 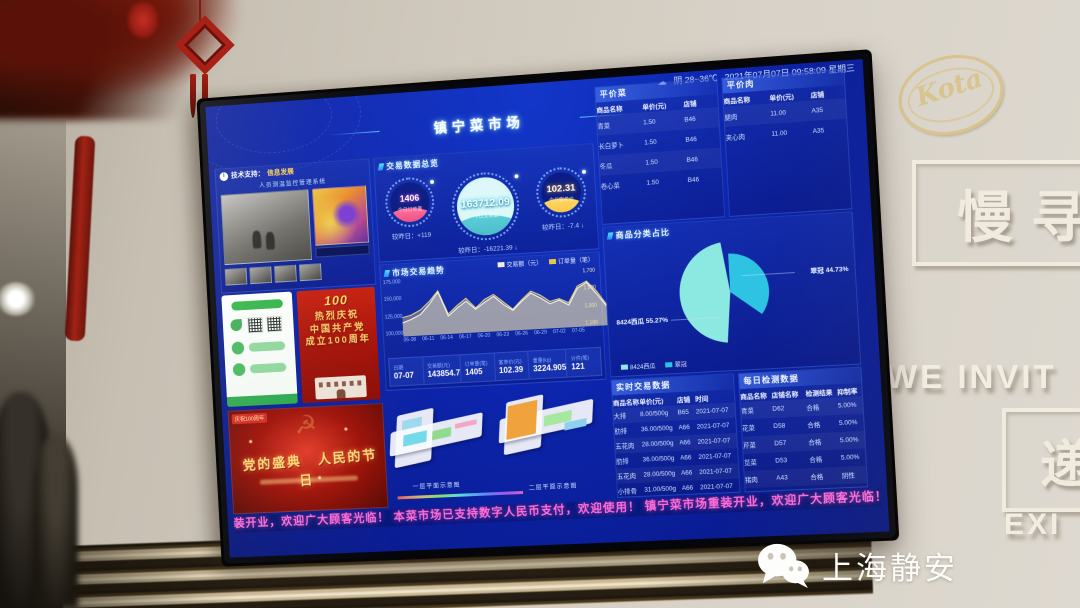 What do you see at coordinates (200, 13) in the screenshot?
I see `knot-cord` at bounding box center [200, 13].